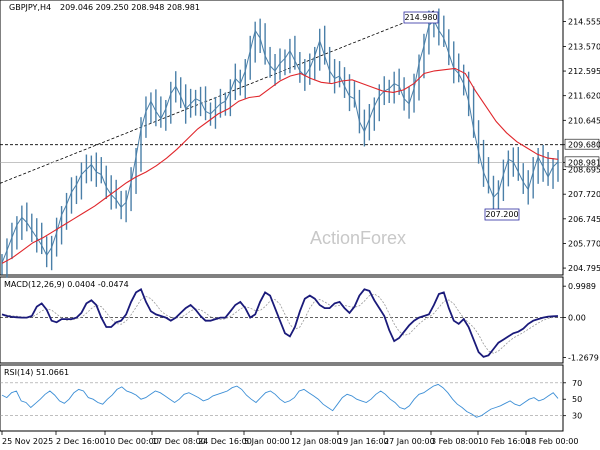  I want to click on current-price-tag, so click(582, 162).